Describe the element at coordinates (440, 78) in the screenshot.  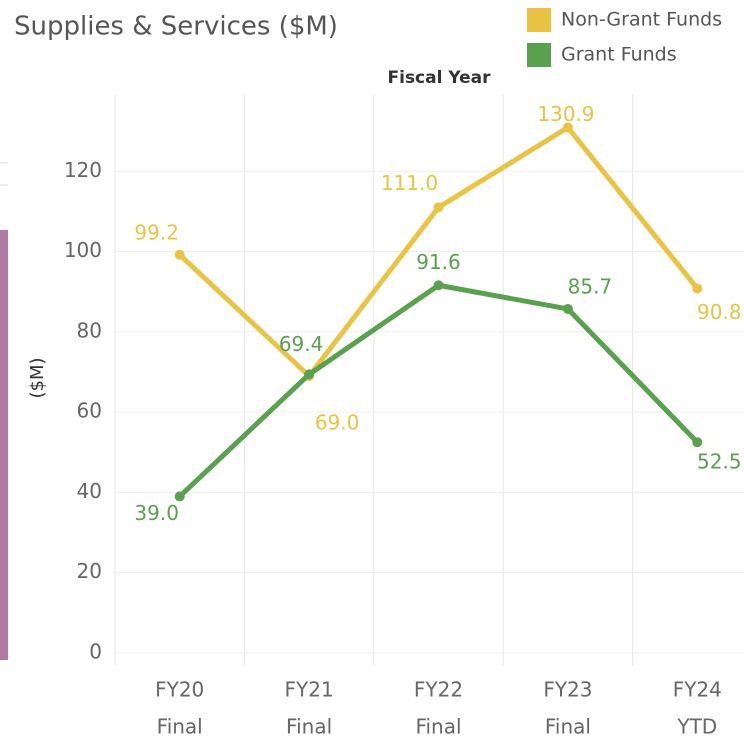
I see `x-header: Fiscal Year` at that location.